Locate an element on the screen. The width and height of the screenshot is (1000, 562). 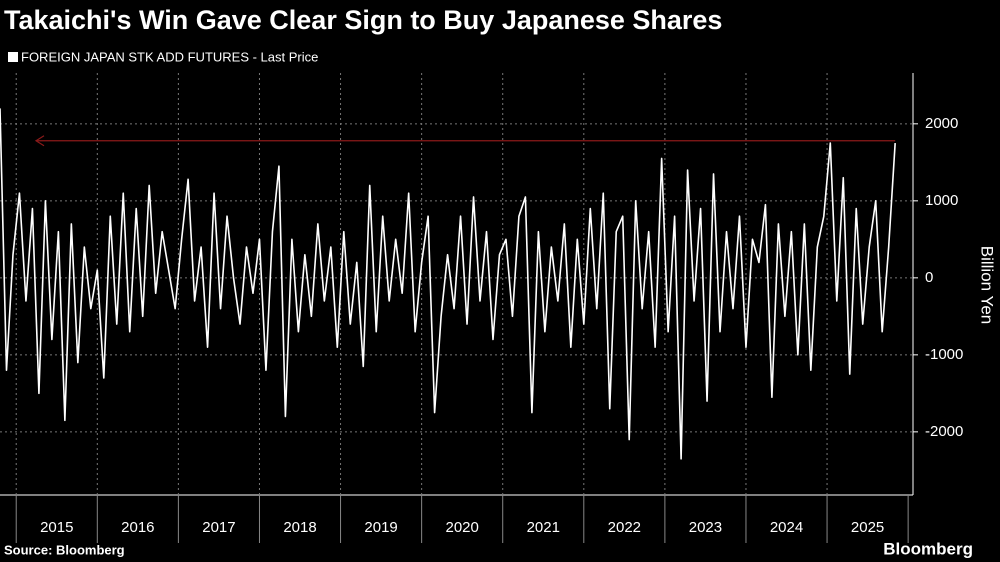
y-tick-label: 0 is located at coordinates (929, 277).